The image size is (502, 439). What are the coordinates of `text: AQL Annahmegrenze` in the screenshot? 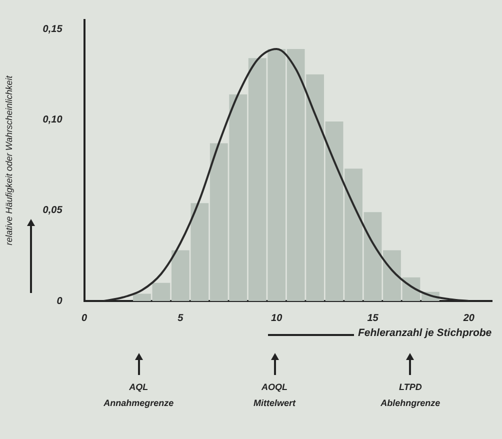 It's located at (139, 395).